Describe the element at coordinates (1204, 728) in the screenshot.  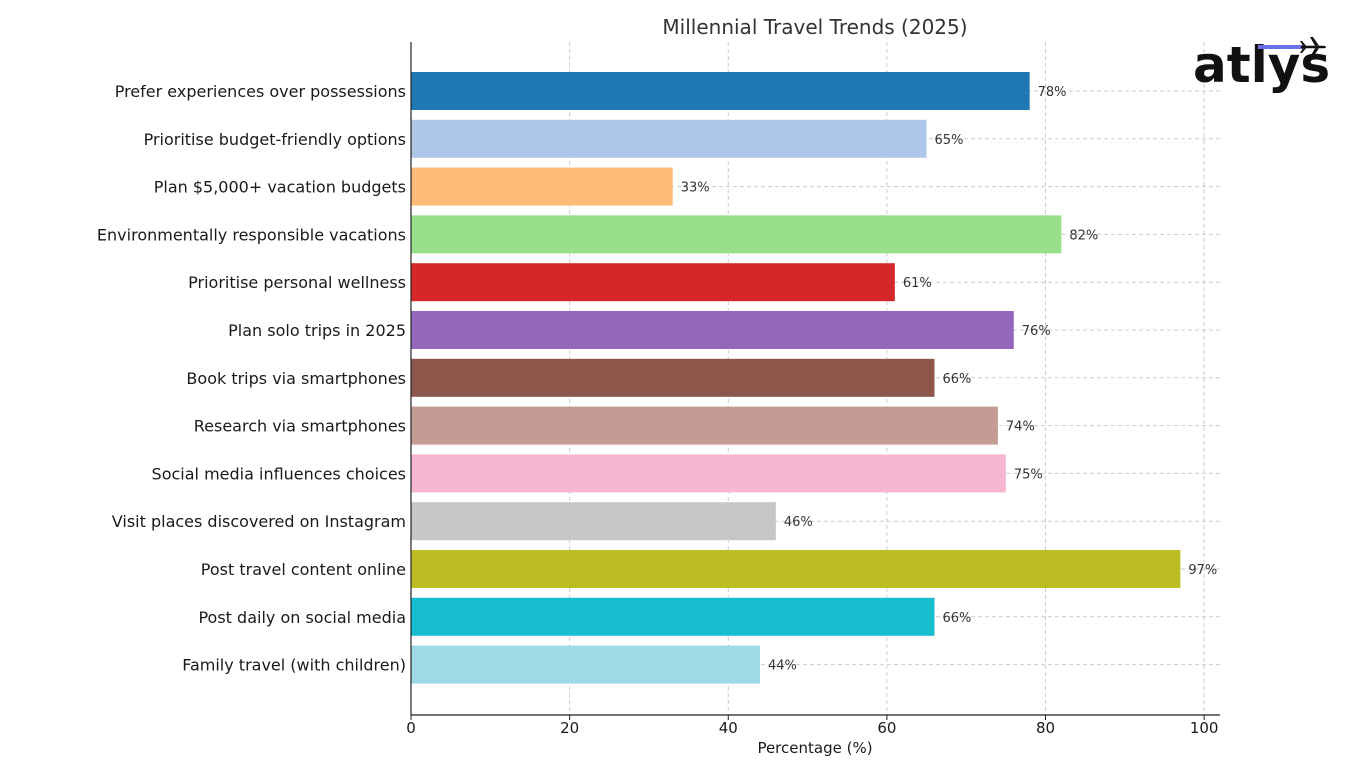
I see `x-tick-label: 100` at that location.